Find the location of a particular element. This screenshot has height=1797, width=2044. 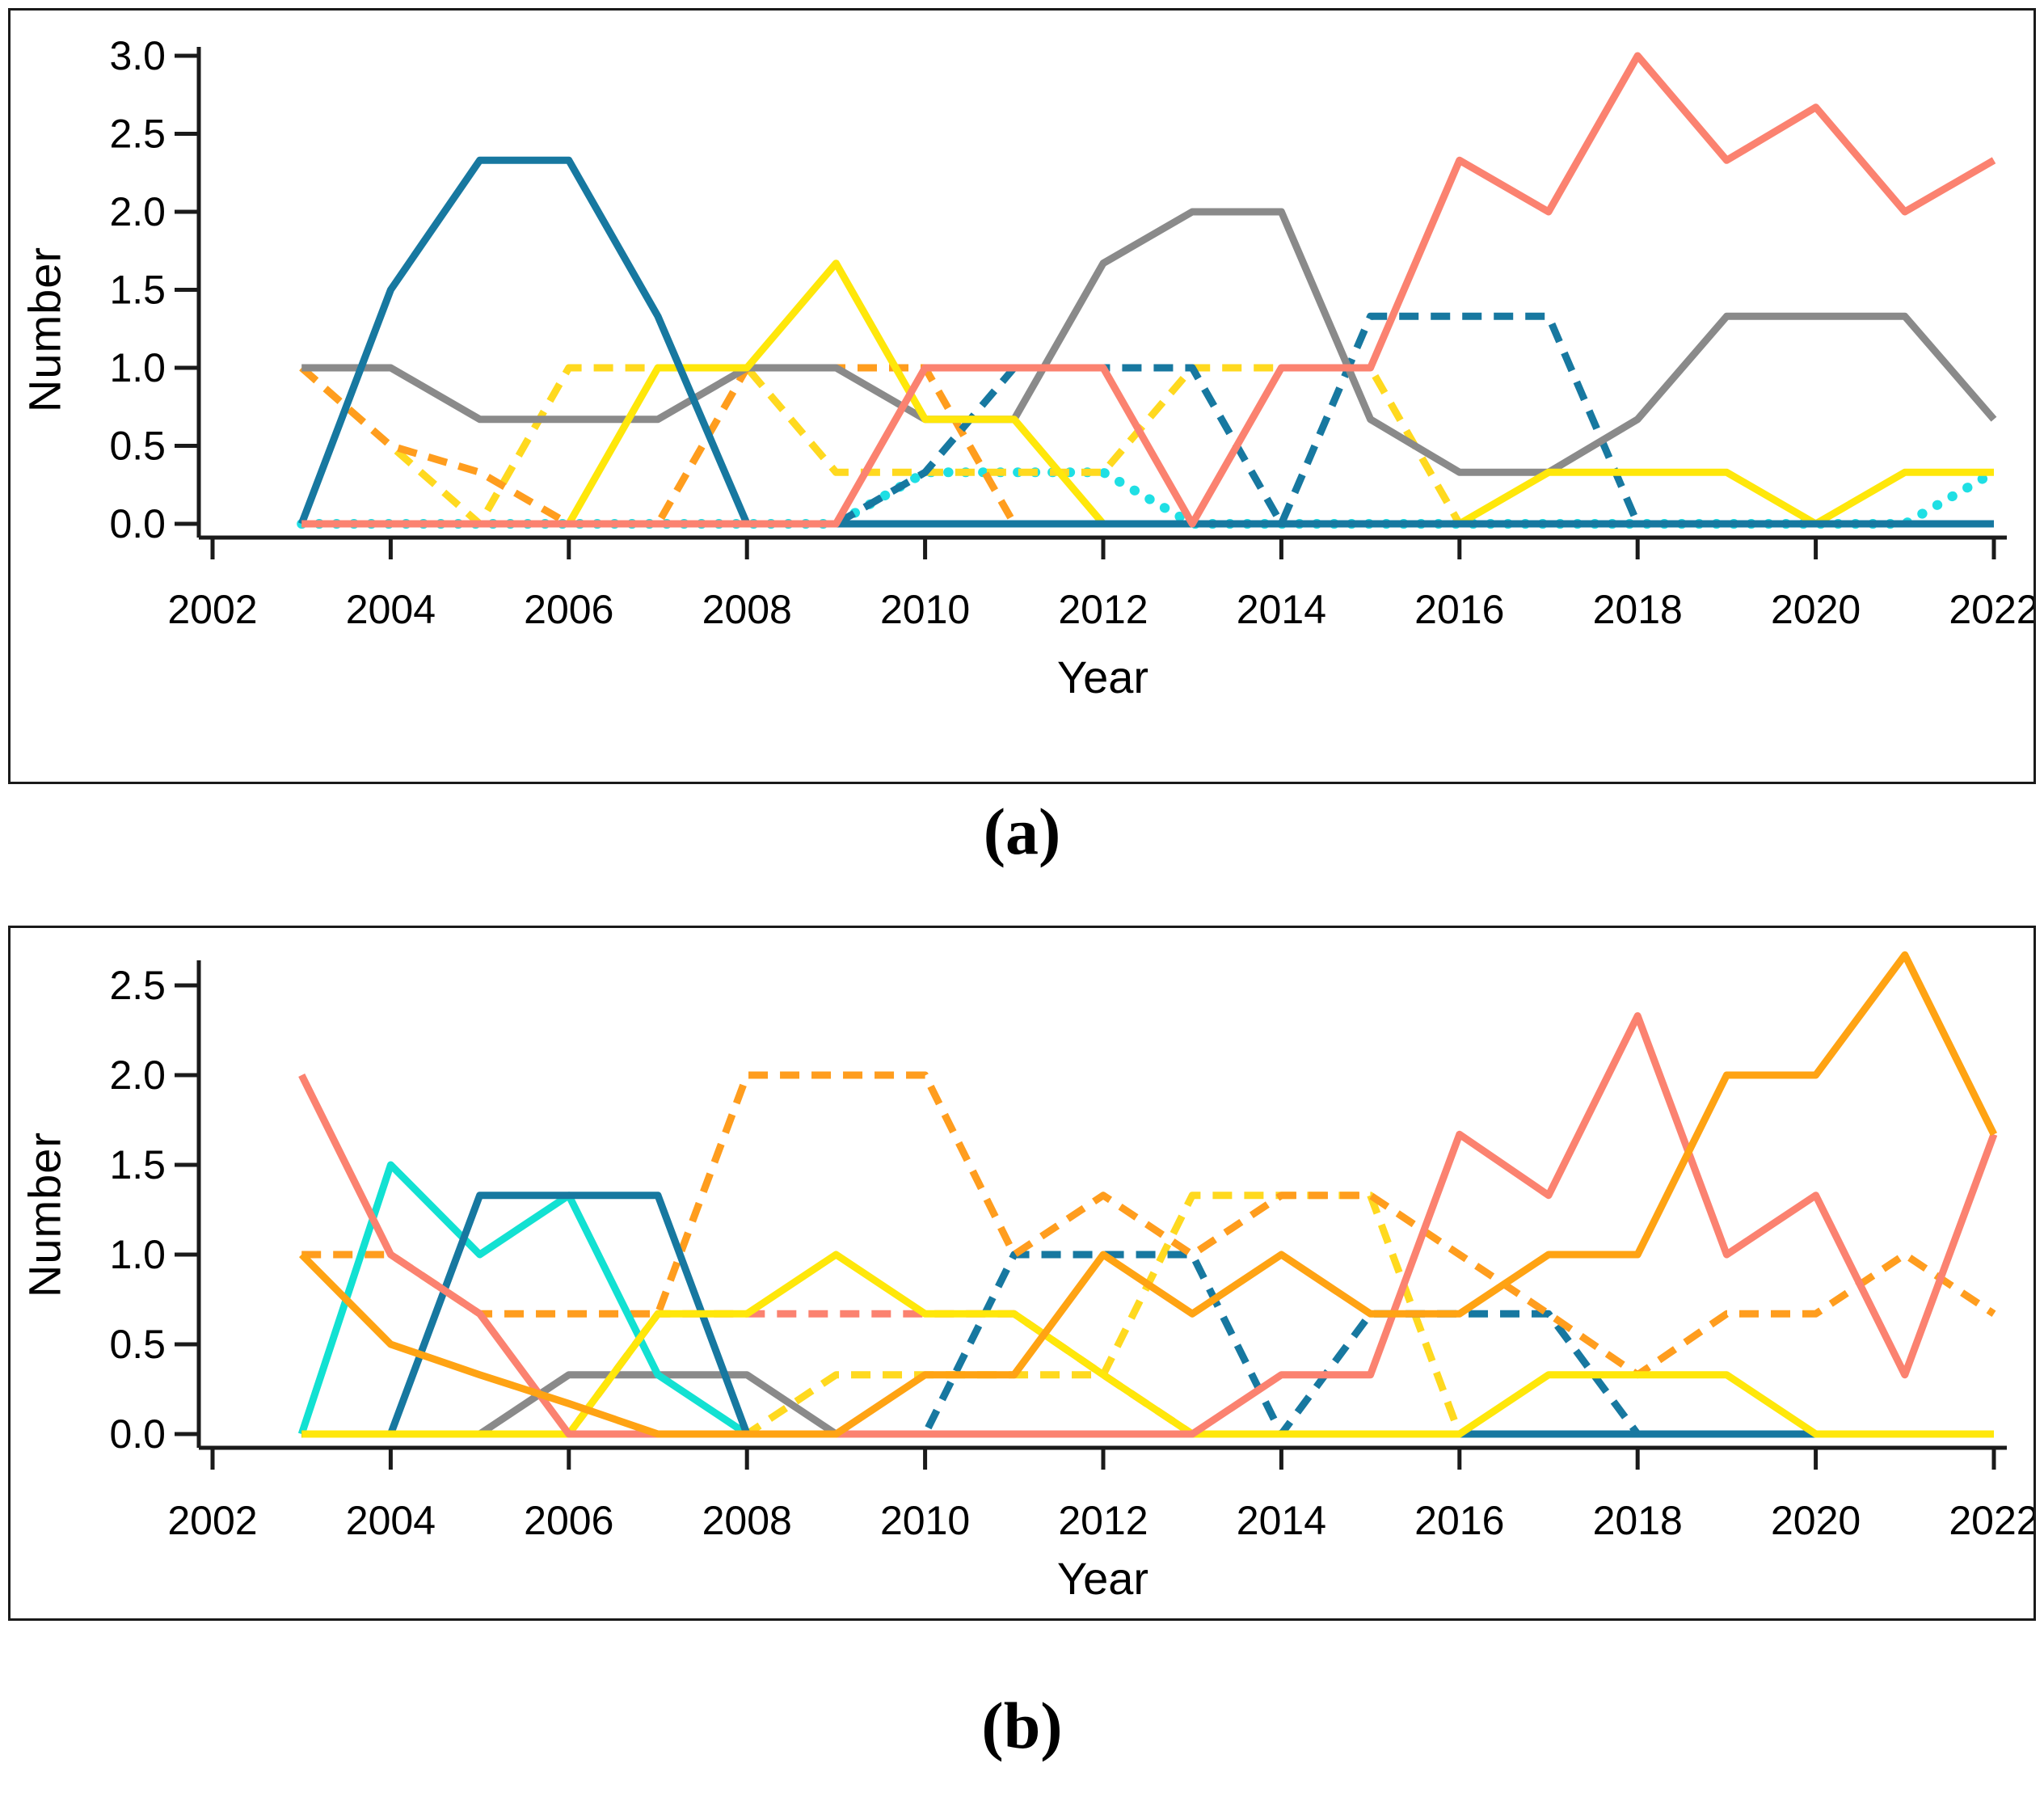

panel-b-caption: (b) is located at coordinates (1022, 1725).